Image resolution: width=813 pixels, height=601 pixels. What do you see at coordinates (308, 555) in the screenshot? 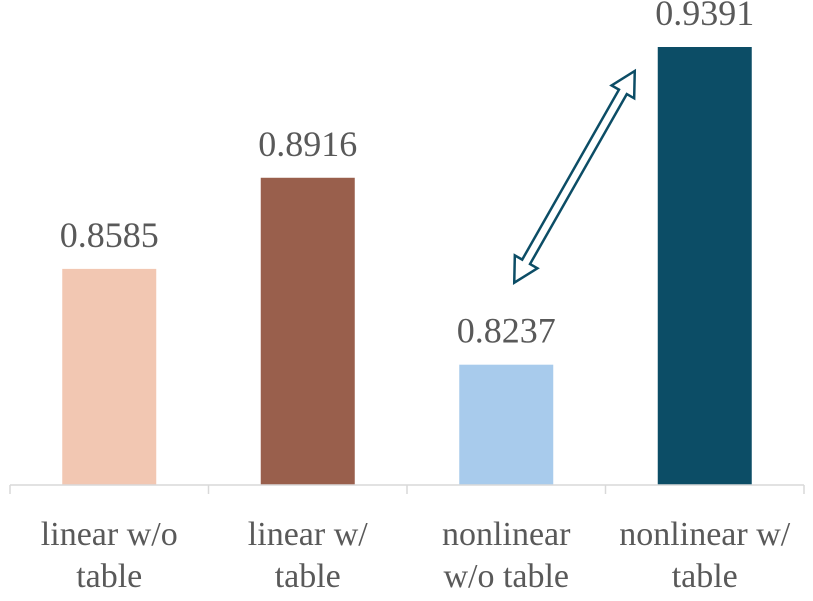
I see `category-label-2: linear w/table` at bounding box center [308, 555].